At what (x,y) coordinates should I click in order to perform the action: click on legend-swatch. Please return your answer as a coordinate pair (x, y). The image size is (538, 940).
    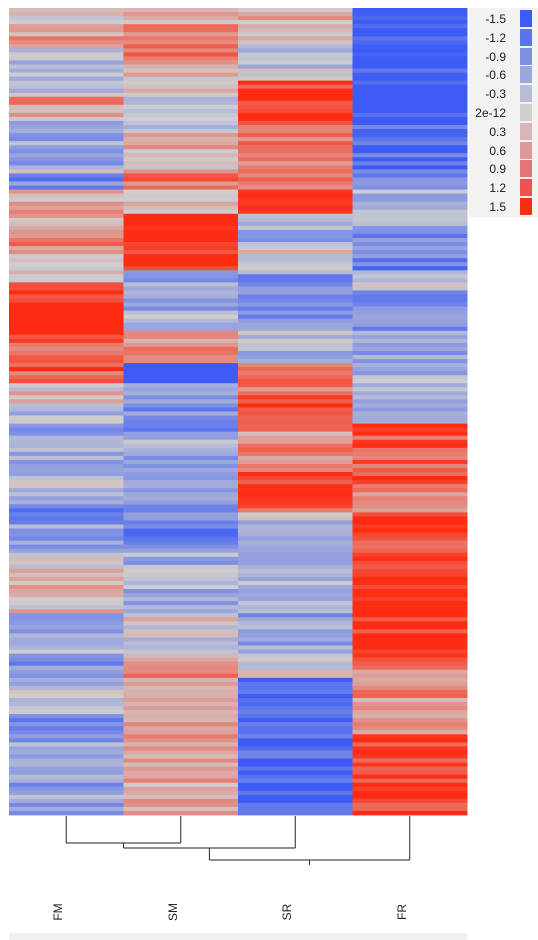
    Looking at the image, I should click on (526, 18).